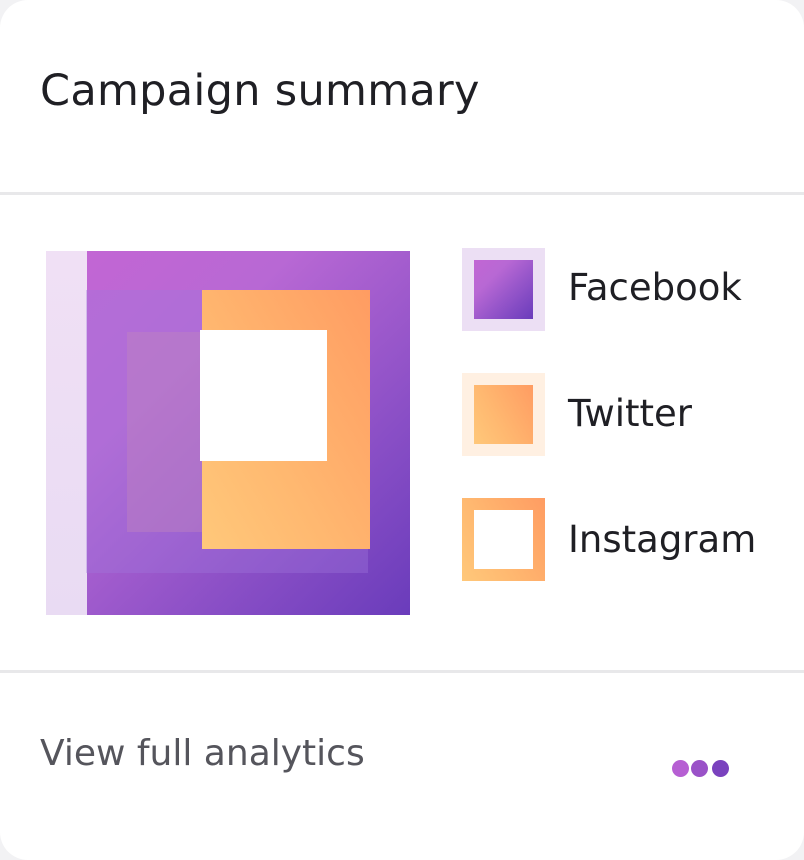 The height and width of the screenshot is (860, 804). I want to click on twitter-faded-block, so click(165, 432).